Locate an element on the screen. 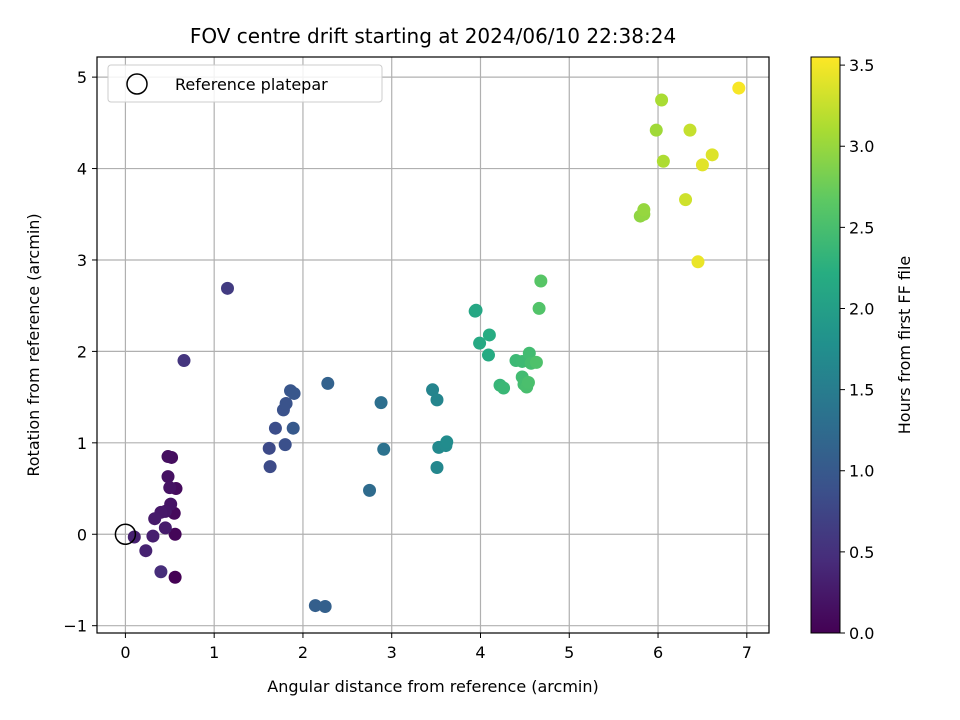 The image size is (960, 720). x-tick-label: 3 is located at coordinates (392, 652).